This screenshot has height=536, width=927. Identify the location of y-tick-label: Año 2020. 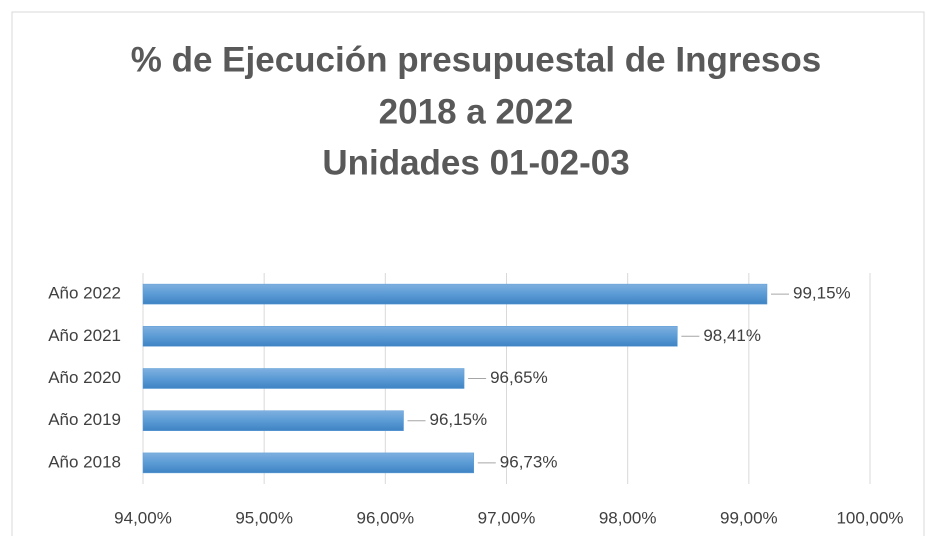
(84, 377).